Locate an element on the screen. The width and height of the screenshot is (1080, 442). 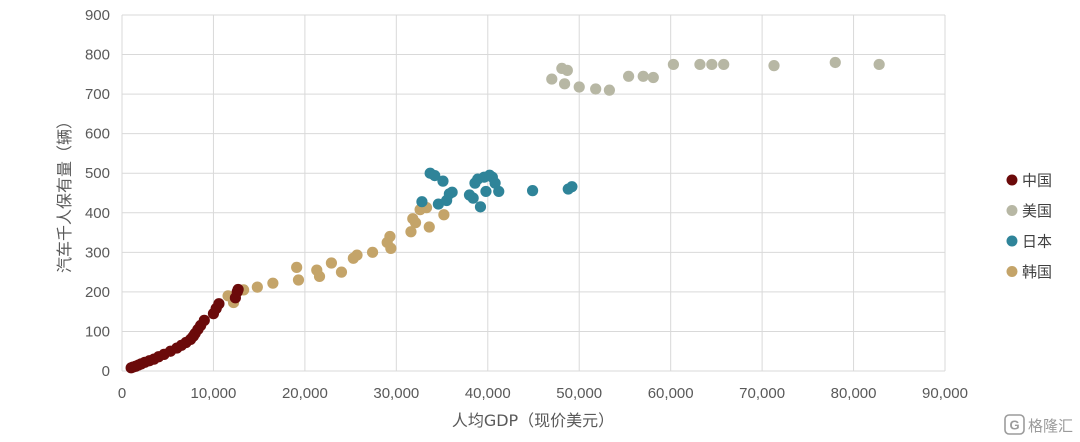
watermark-logo-glyph: G is located at coordinates (1014, 425).